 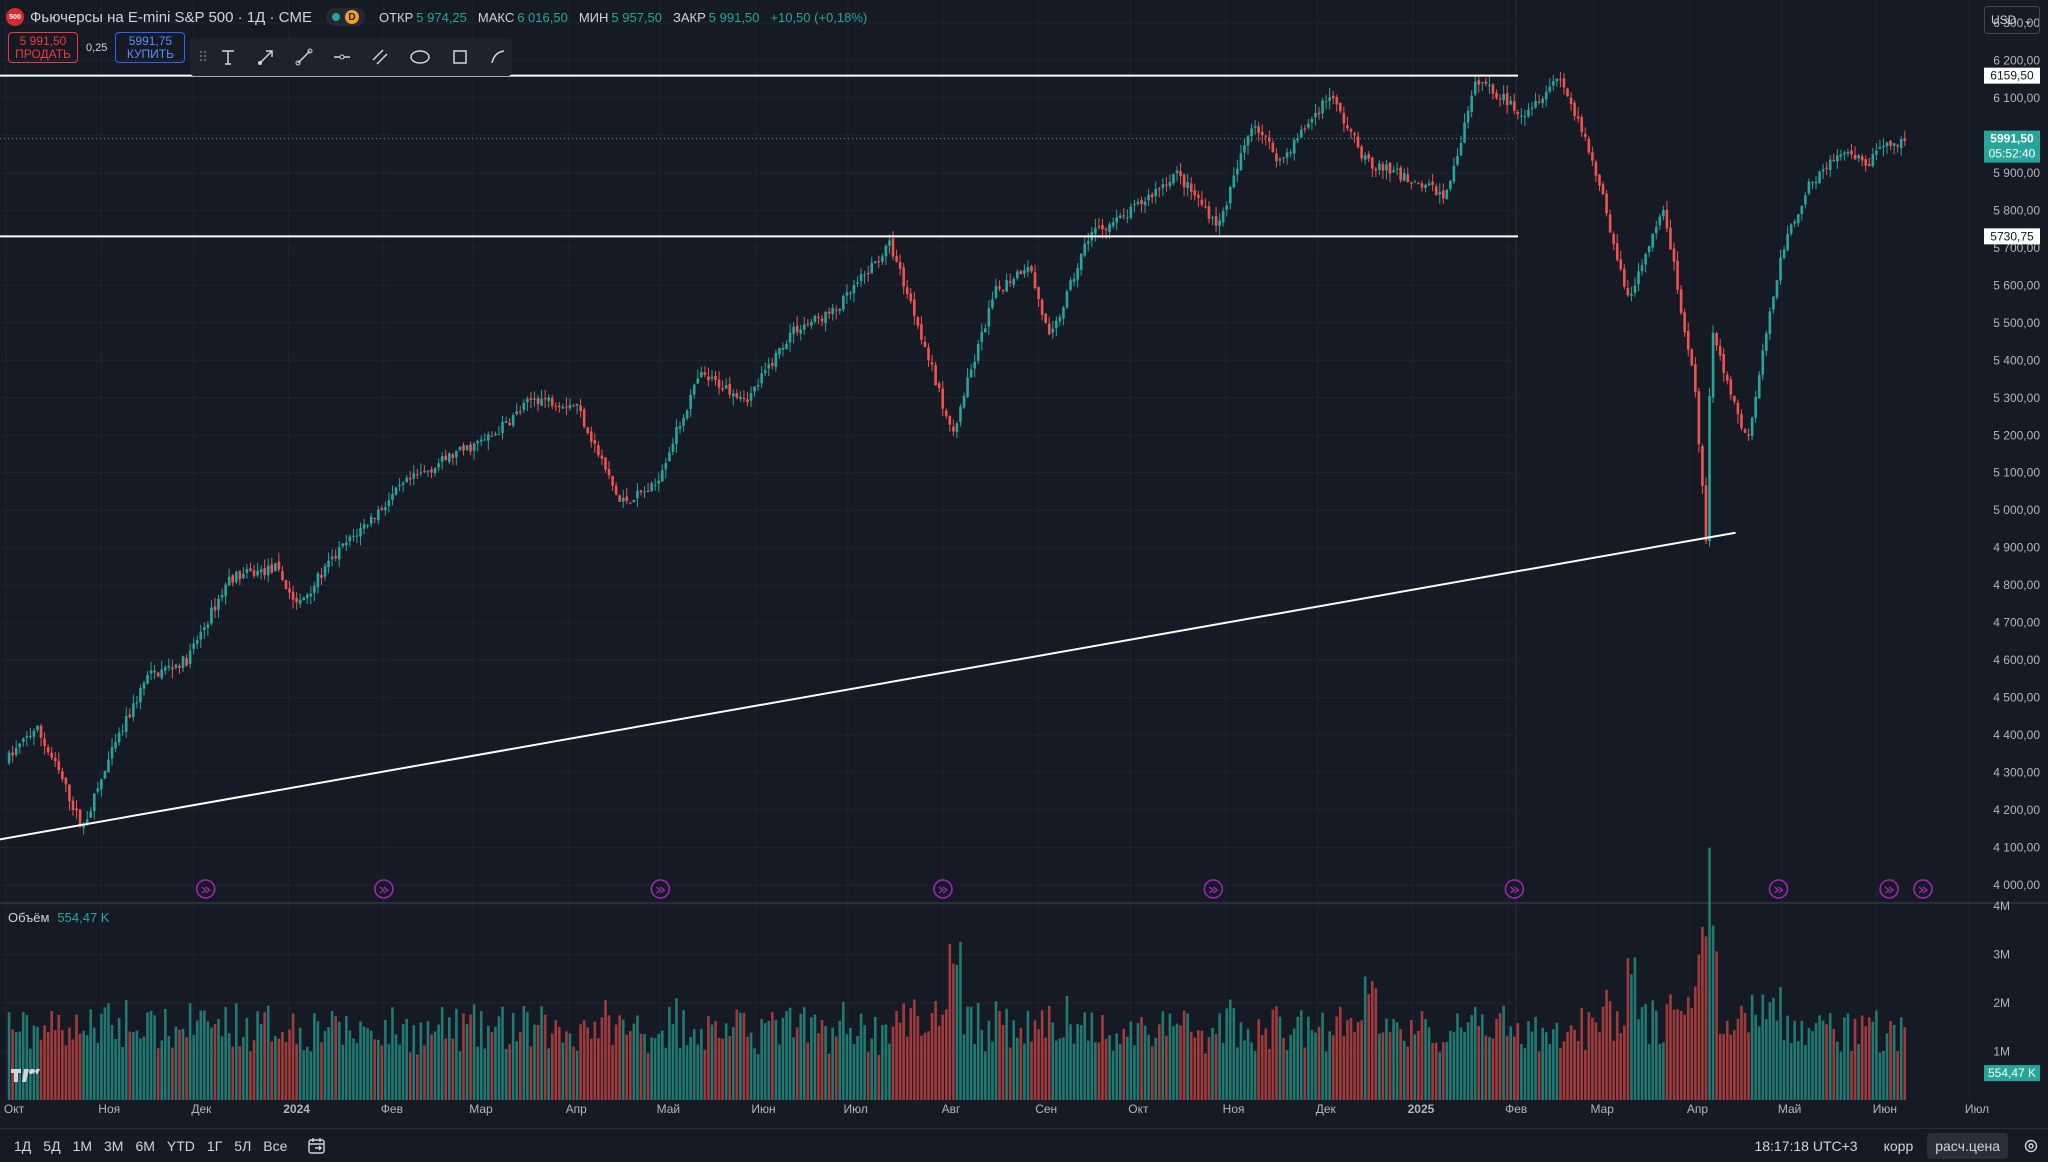 What do you see at coordinates (82, 1145) in the screenshot?
I see `range-1m: 1М` at bounding box center [82, 1145].